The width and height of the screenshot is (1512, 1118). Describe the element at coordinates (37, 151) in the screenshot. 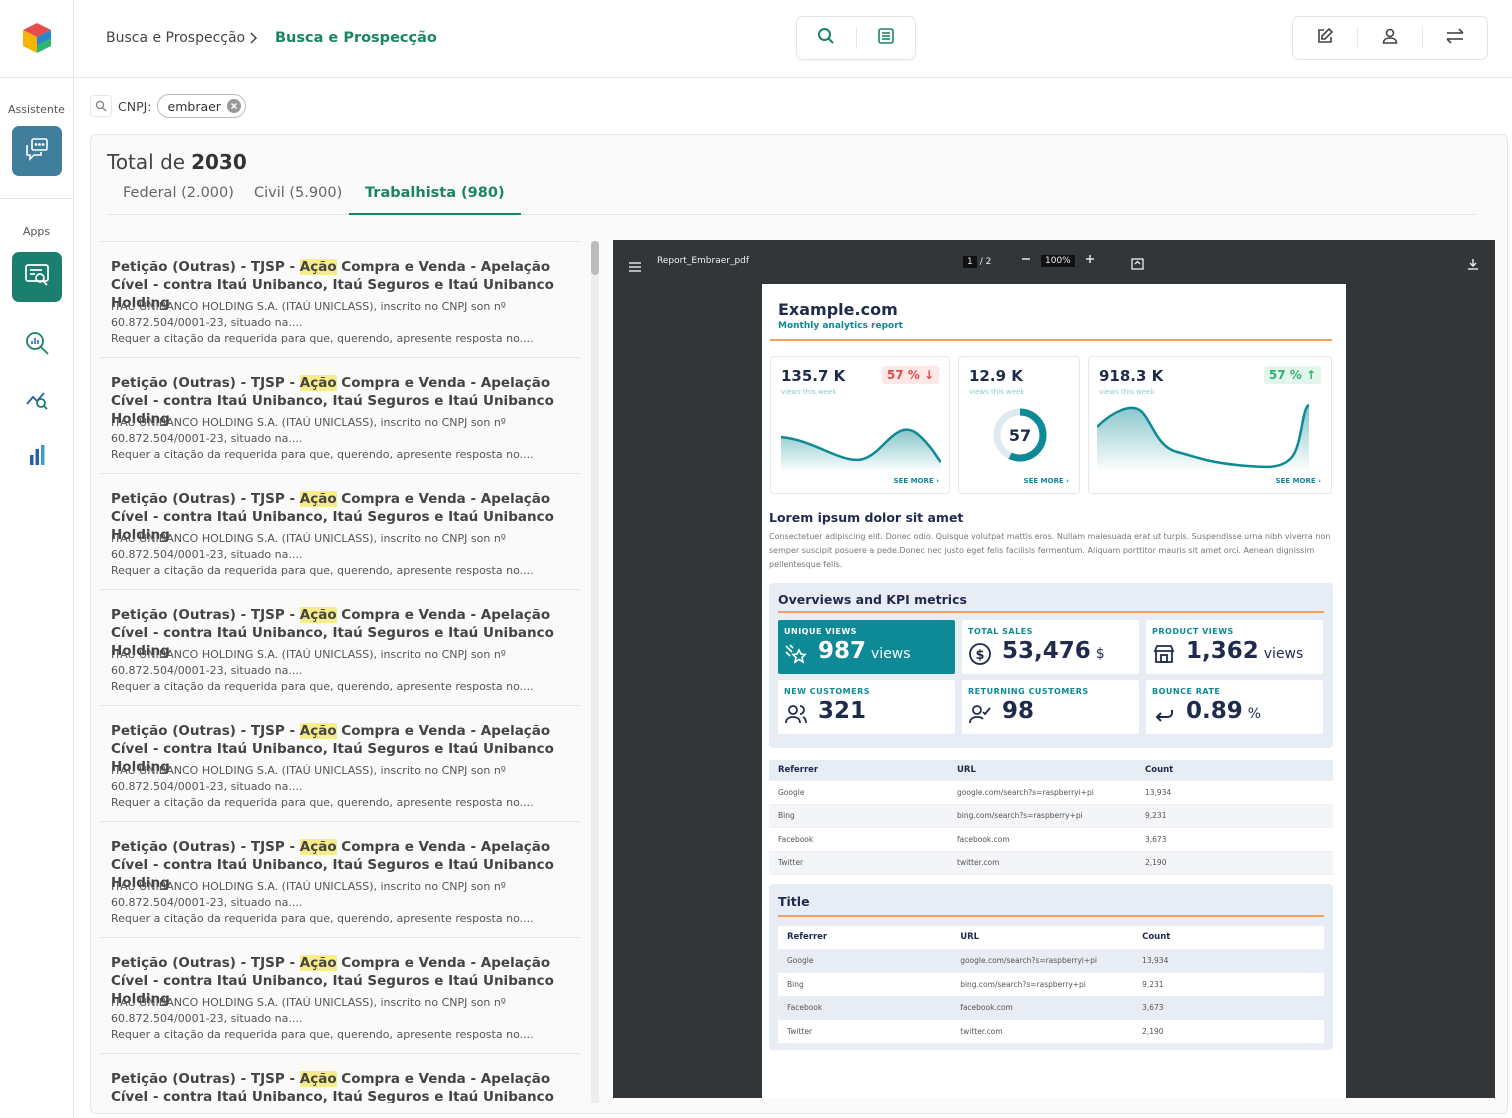

I see `assistant-button` at that location.